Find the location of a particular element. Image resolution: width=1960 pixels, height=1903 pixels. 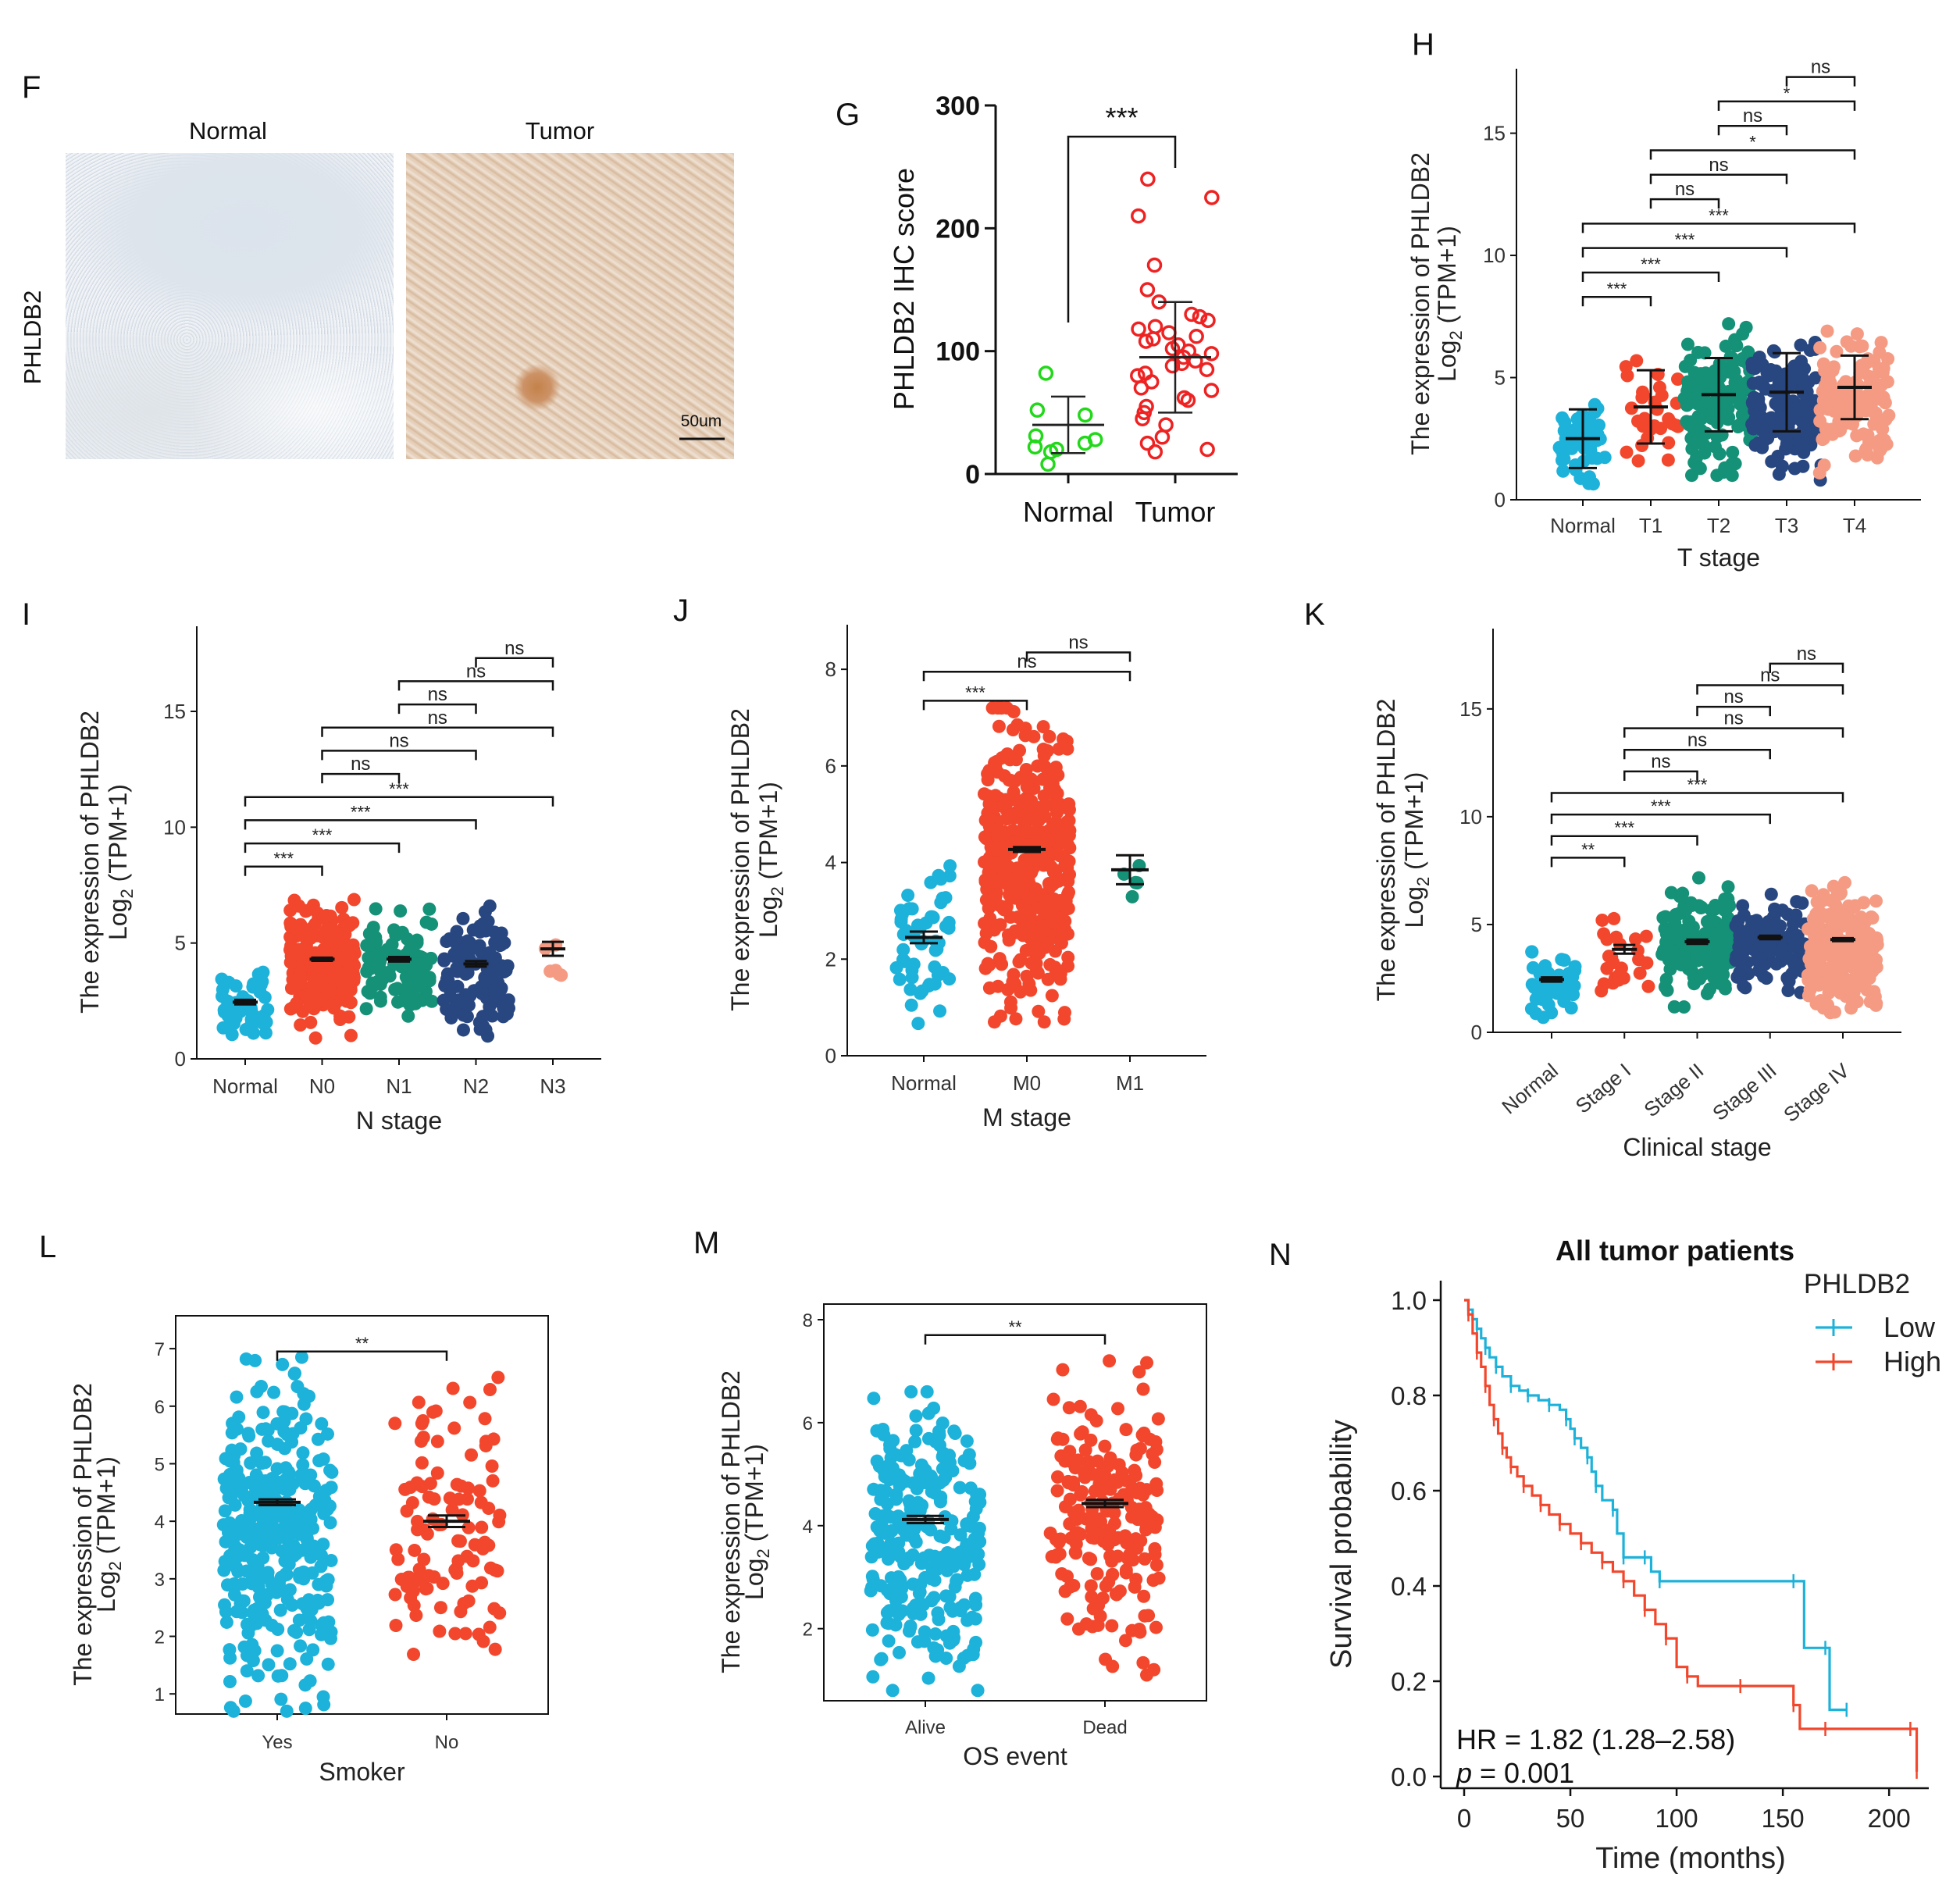

significance-label: ** is located at coordinates (1588, 849).